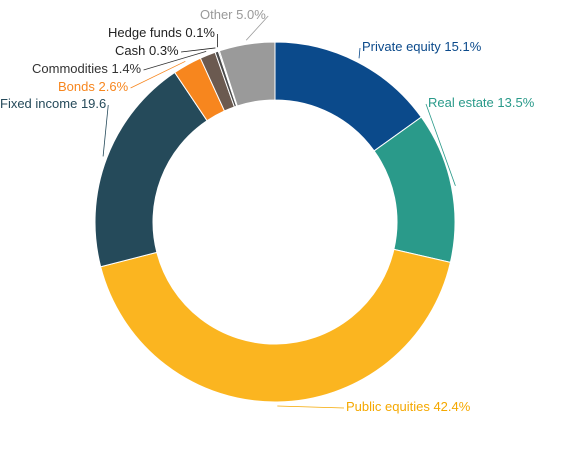  I want to click on data-label: Bonds 2.6%, so click(93, 86).